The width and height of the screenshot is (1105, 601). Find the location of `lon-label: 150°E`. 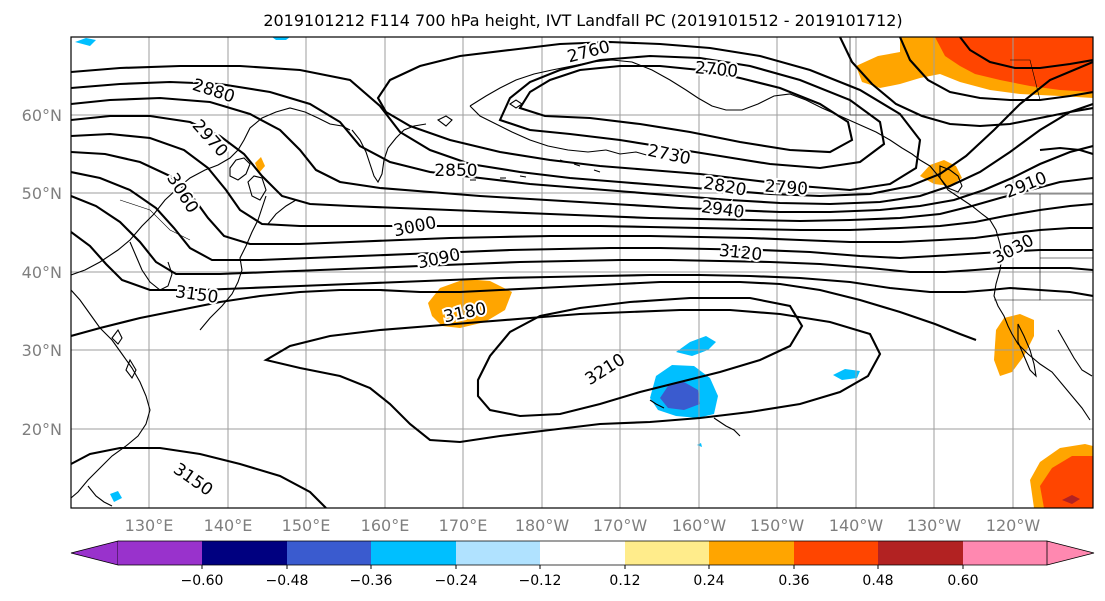

lon-label: 150°E is located at coordinates (306, 525).